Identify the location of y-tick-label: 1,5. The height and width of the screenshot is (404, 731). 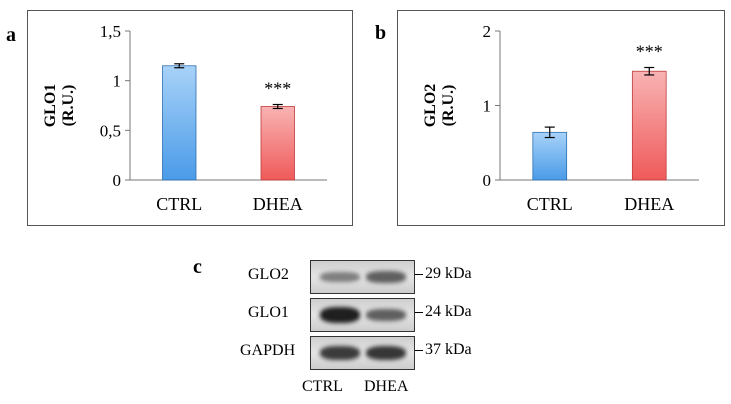
(110, 31).